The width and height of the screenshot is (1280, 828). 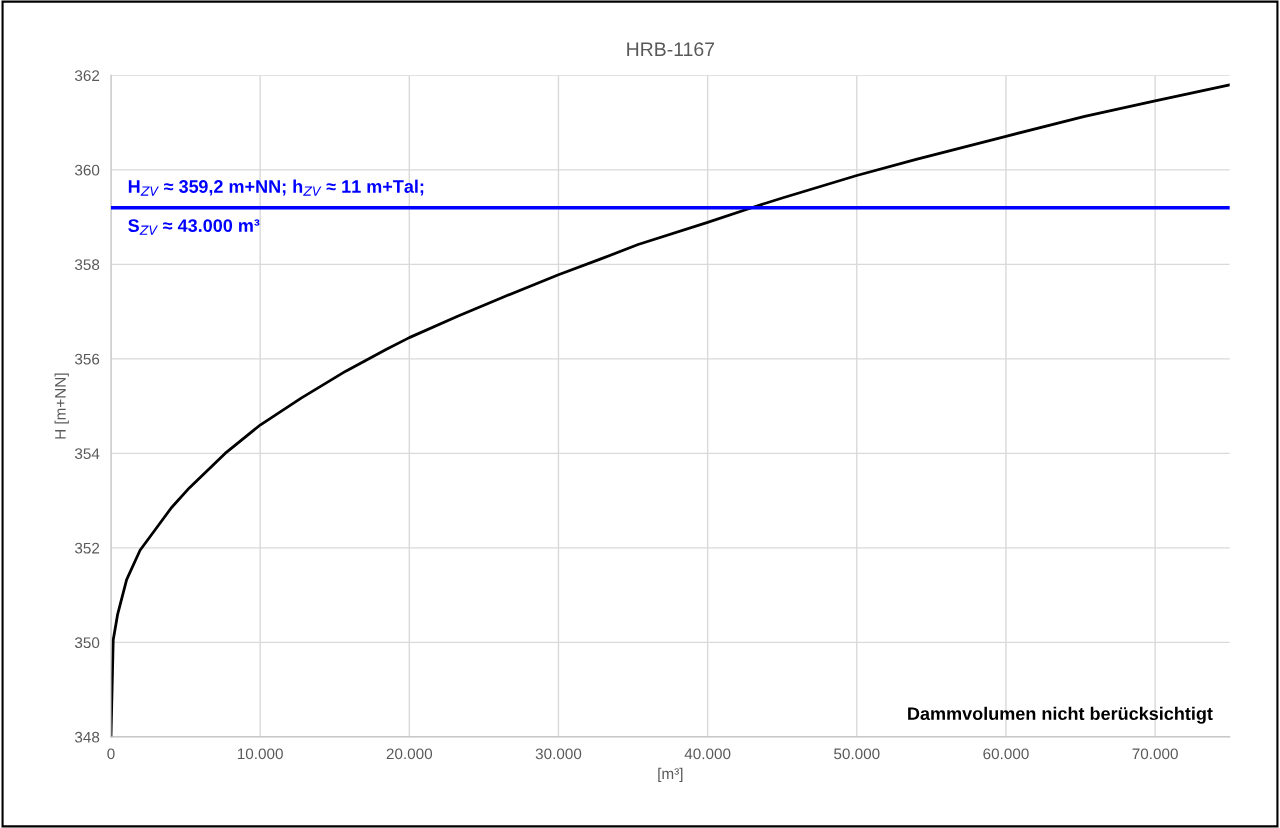 I want to click on x-tick-label: 0, so click(x=111, y=754).